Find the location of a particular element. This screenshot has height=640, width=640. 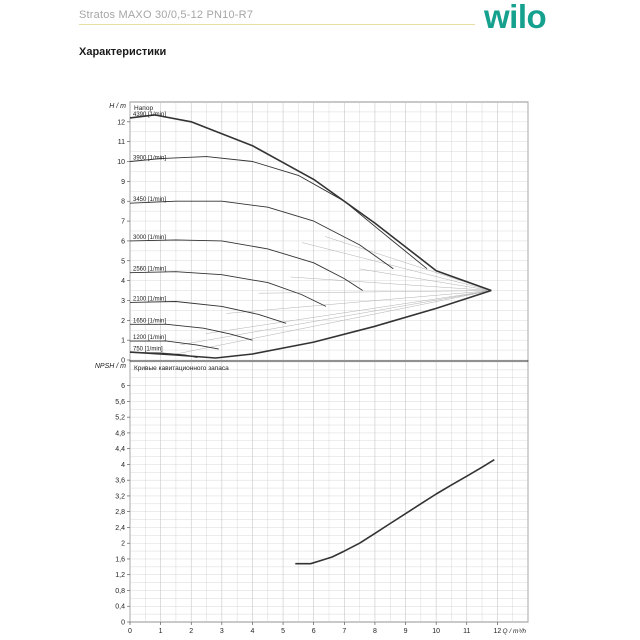

series-label: 3000 [1/min] is located at coordinates (149, 238).